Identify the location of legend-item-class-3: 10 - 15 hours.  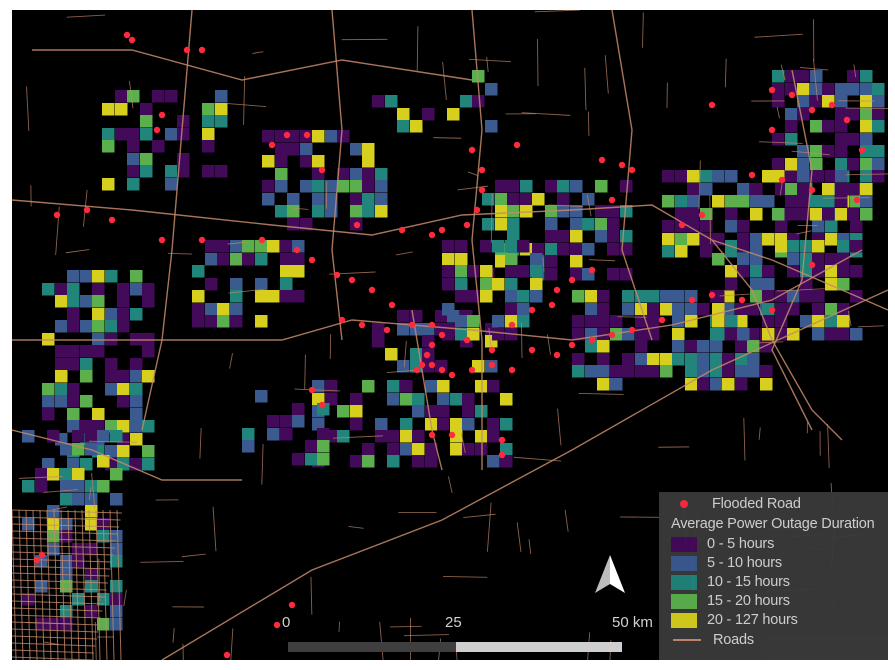
(728, 582).